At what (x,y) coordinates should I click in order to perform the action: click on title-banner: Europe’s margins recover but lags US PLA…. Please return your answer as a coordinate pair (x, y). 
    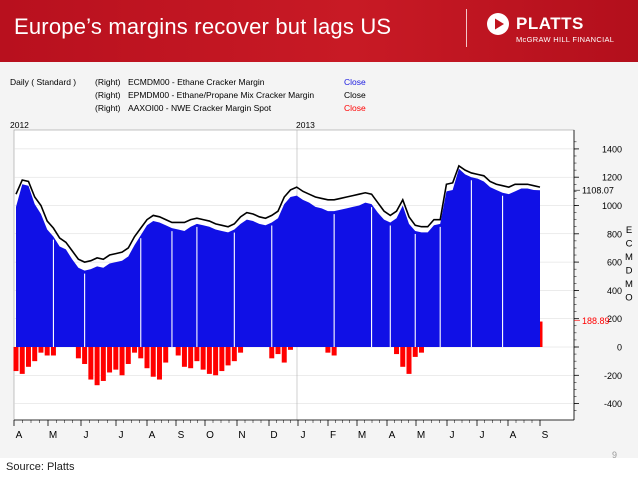
    Looking at the image, I should click on (319, 31).